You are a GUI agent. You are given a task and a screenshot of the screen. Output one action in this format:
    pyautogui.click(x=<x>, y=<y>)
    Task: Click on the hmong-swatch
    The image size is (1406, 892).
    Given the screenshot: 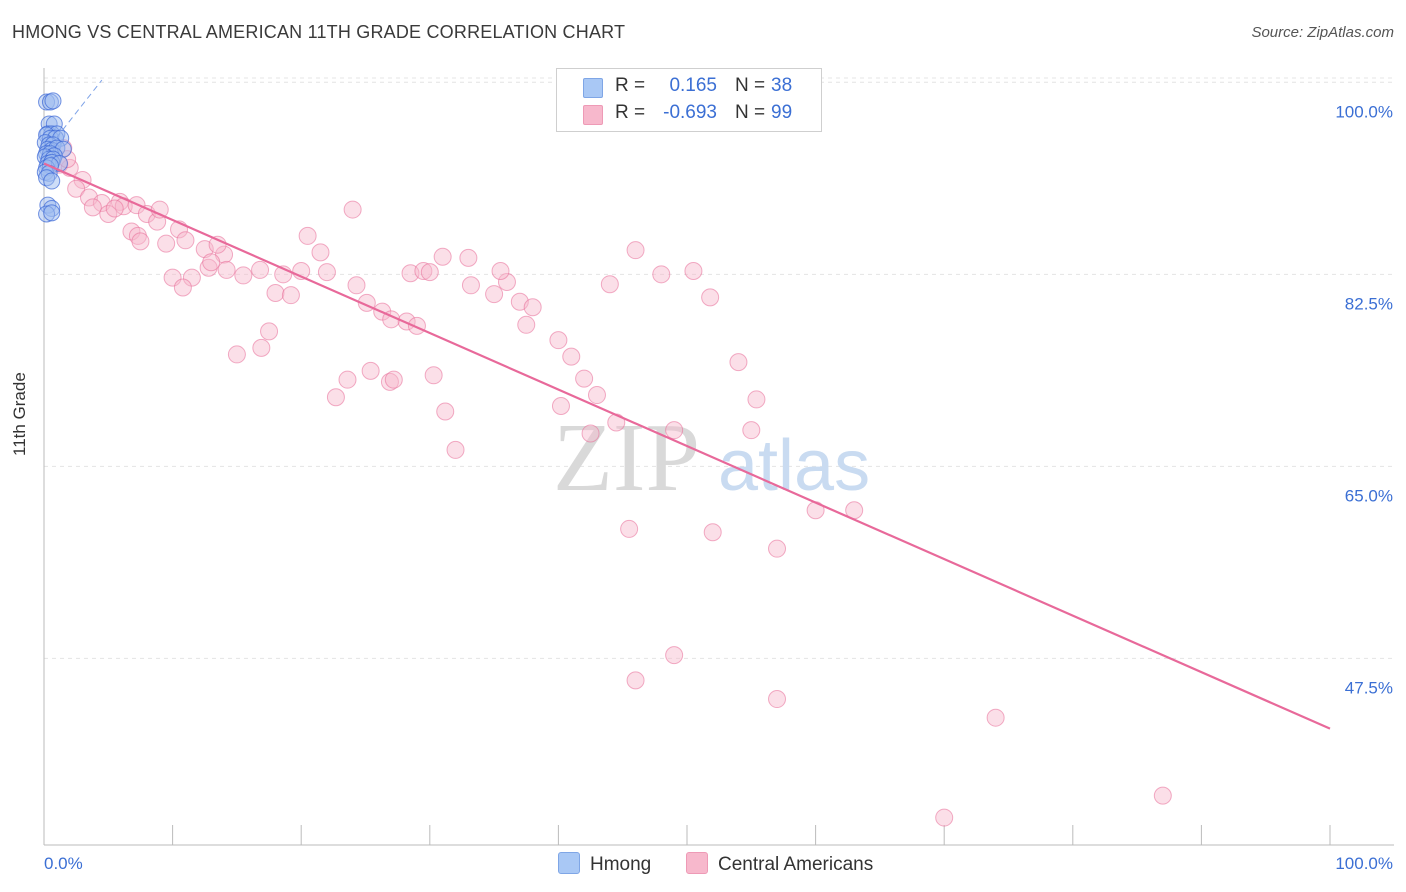 What is the action you would take?
    pyautogui.click(x=593, y=88)
    